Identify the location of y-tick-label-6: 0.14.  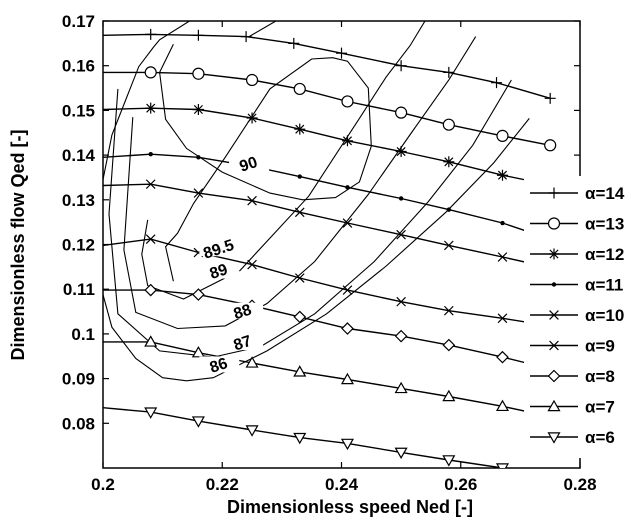
(79, 155).